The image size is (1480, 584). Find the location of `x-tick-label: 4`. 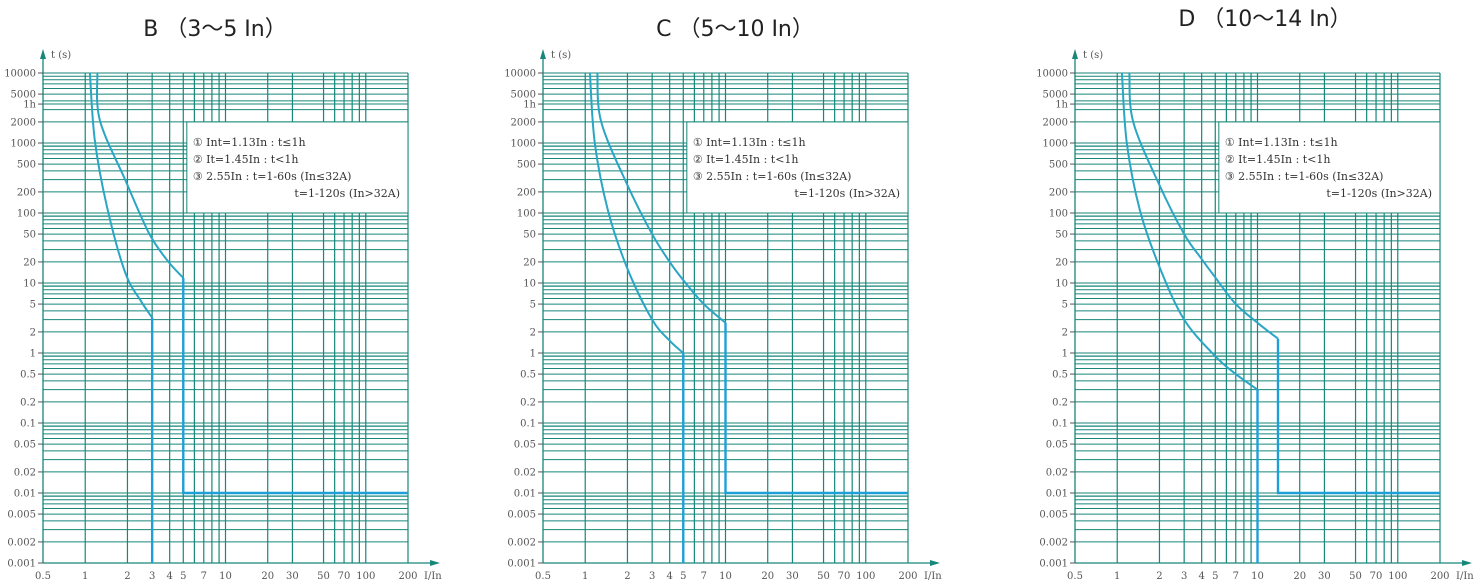

x-tick-label: 4 is located at coordinates (669, 576).